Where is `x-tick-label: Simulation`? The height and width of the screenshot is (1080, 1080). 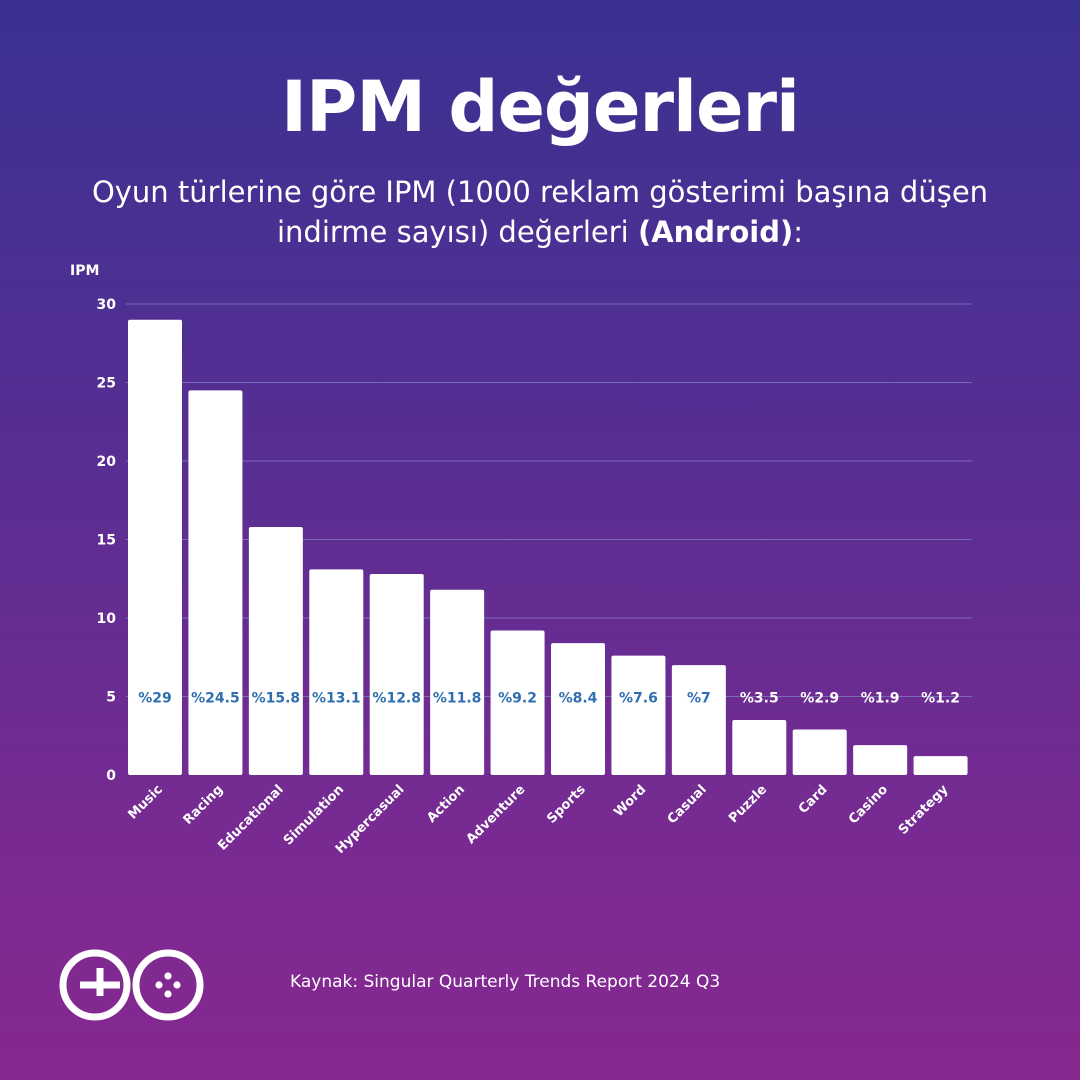 x-tick-label: Simulation is located at coordinates (314, 815).